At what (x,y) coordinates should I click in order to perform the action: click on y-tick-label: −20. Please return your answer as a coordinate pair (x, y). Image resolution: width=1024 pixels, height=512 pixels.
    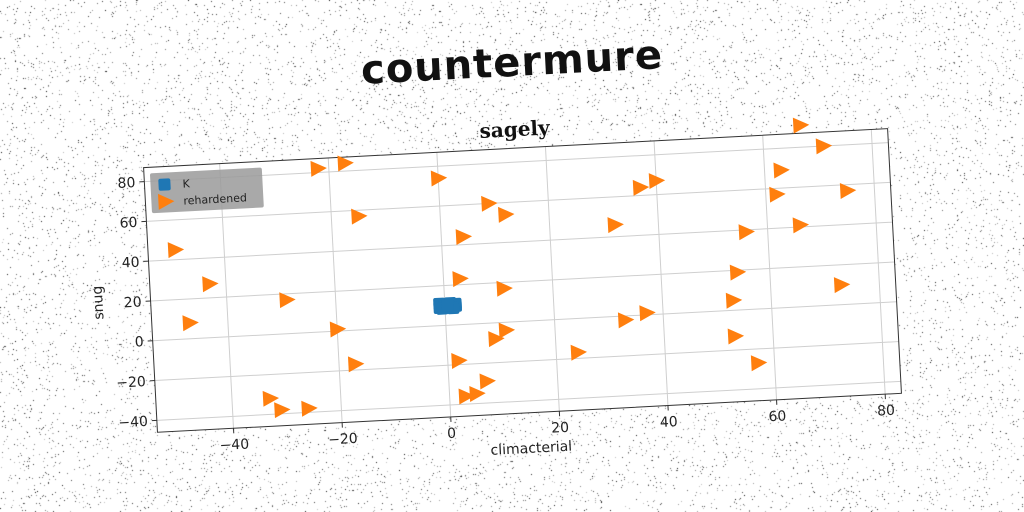
    Looking at the image, I should click on (131, 383).